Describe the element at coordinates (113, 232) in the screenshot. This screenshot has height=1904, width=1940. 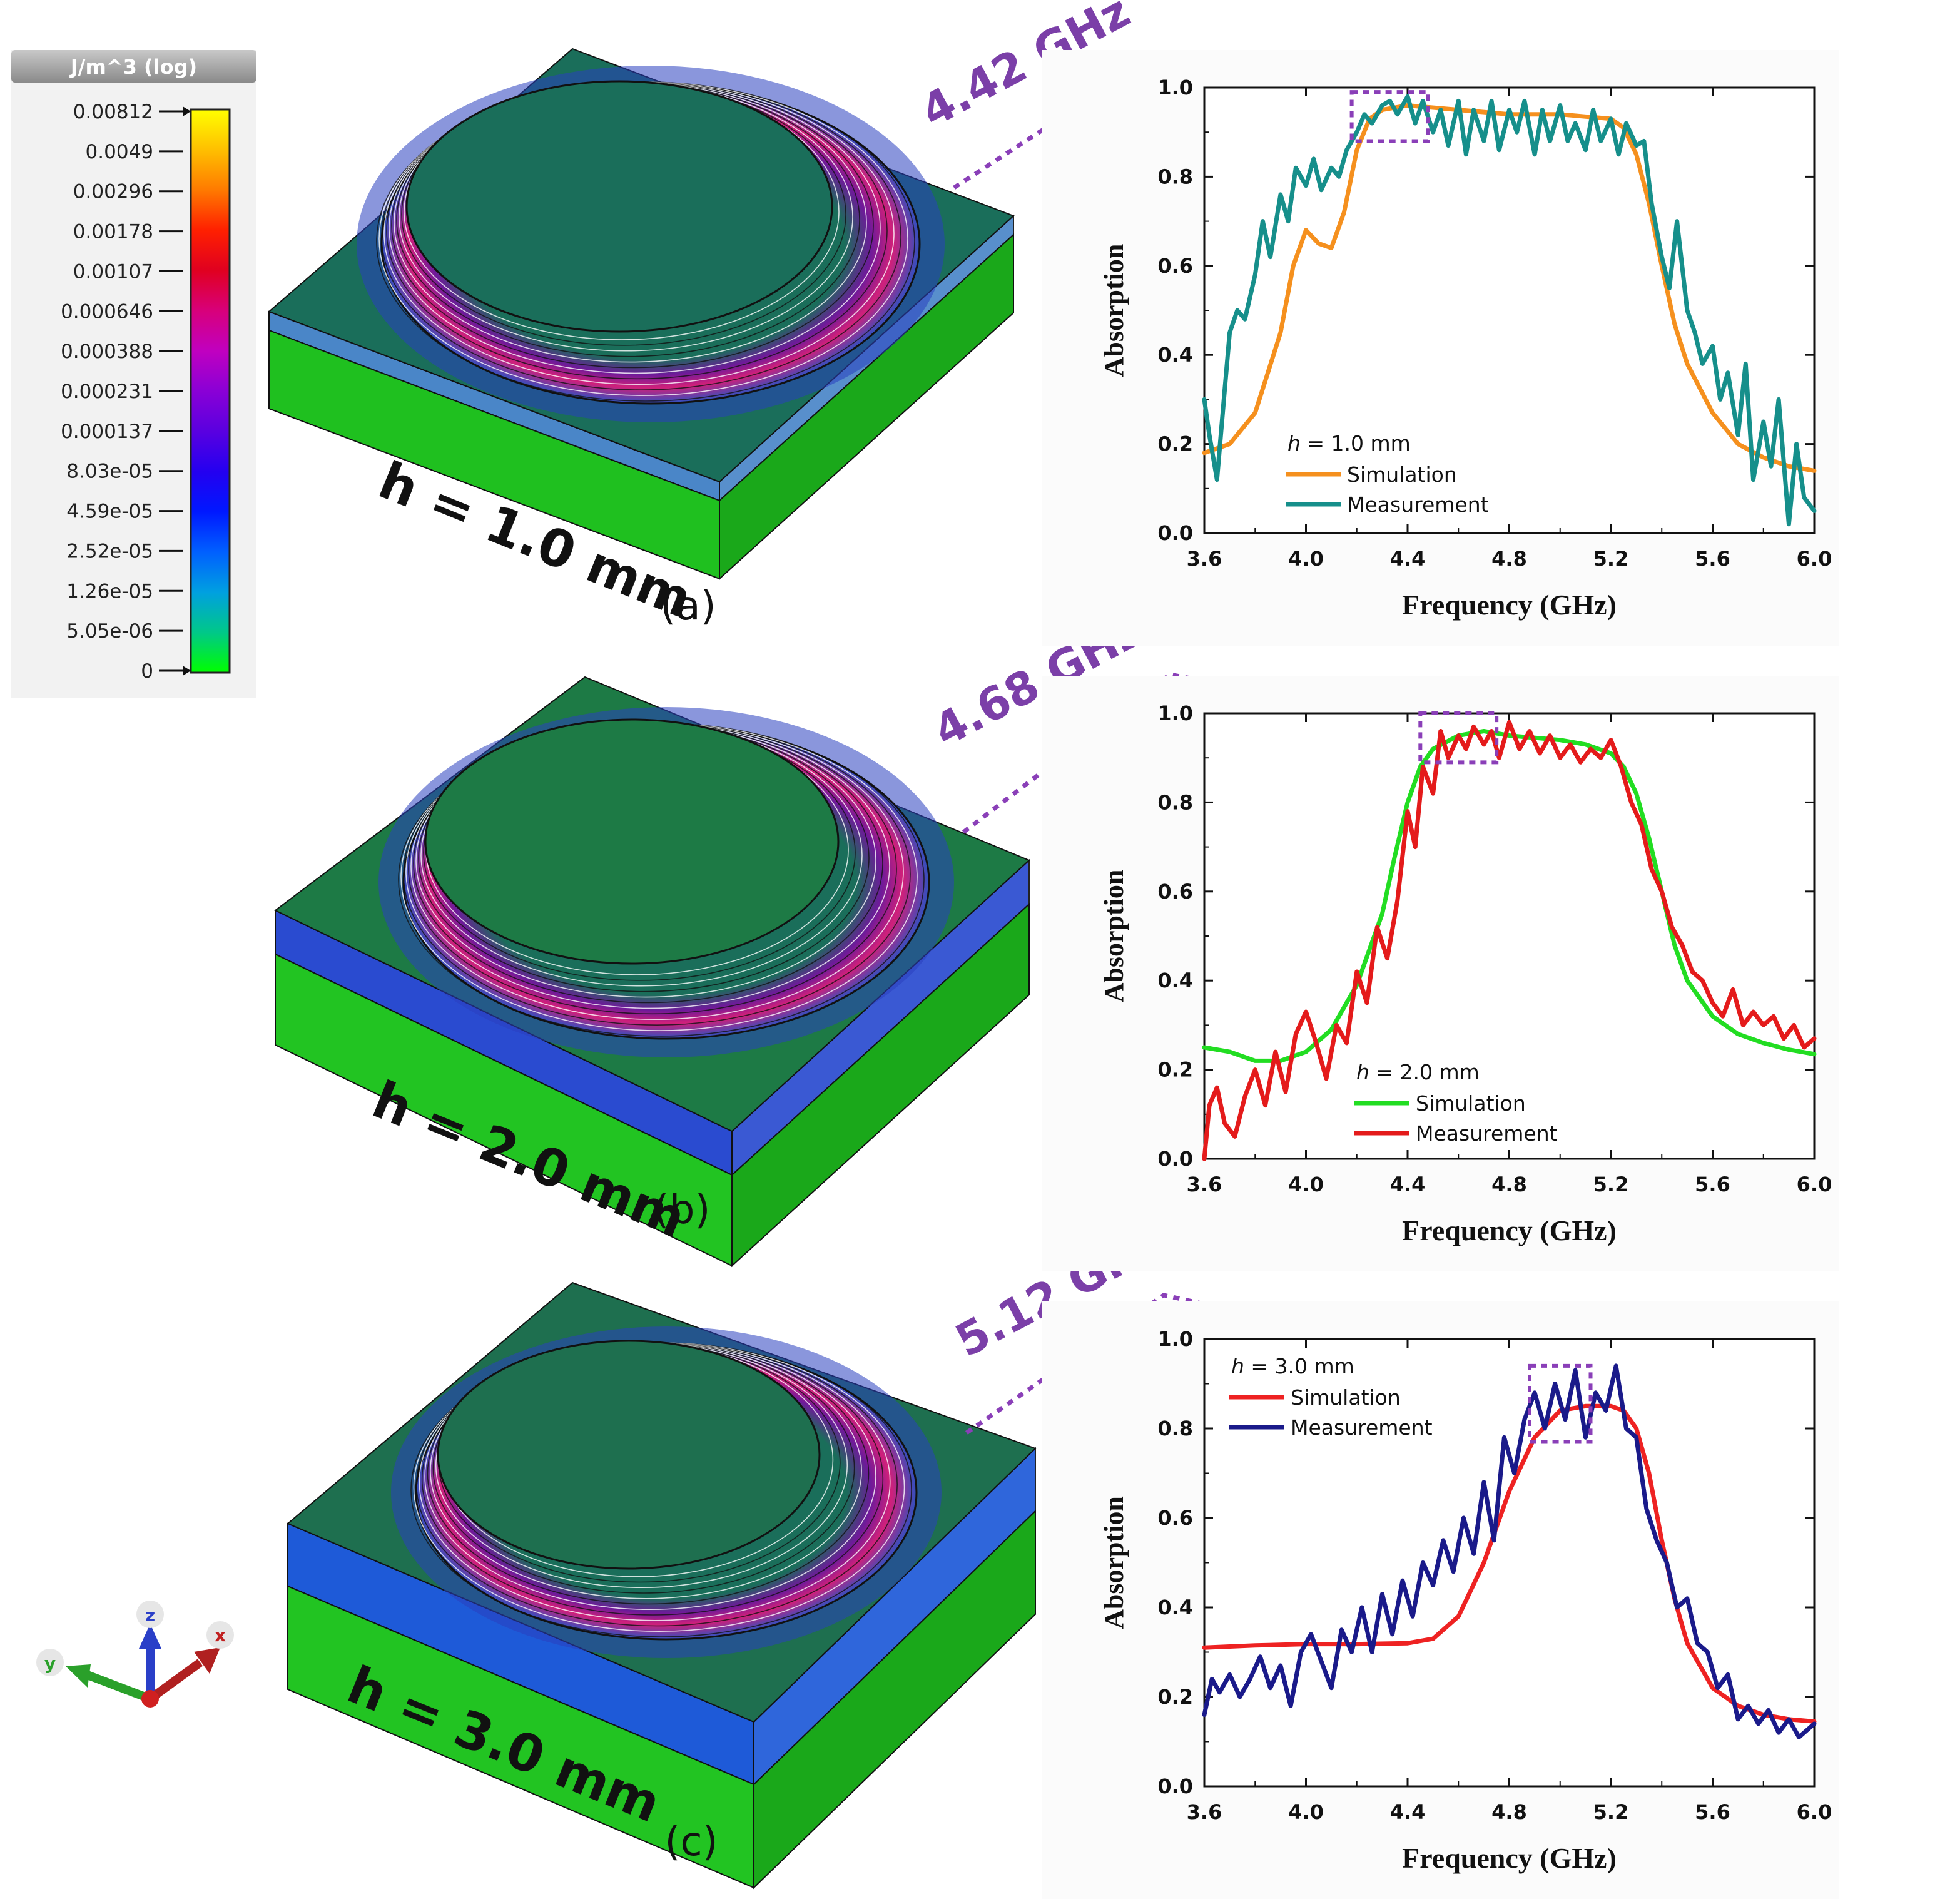
I see `colorbar-label: 0.00178` at that location.